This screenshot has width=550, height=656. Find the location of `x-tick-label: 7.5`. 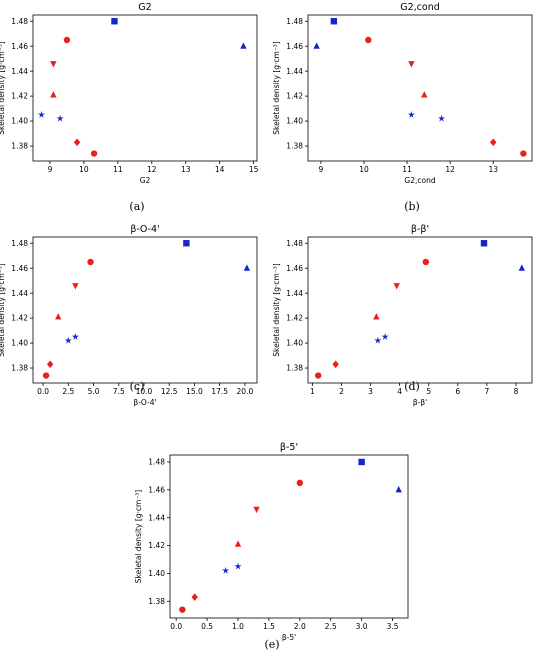

x-tick-label: 7.5 is located at coordinates (119, 391).